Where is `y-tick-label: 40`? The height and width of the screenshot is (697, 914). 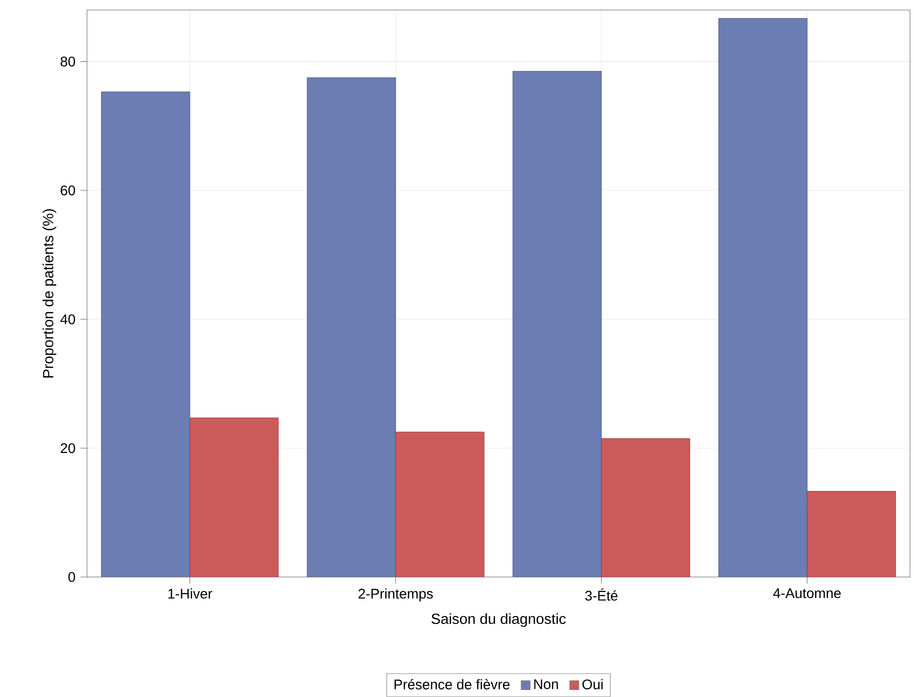 y-tick-label: 40 is located at coordinates (68, 319).